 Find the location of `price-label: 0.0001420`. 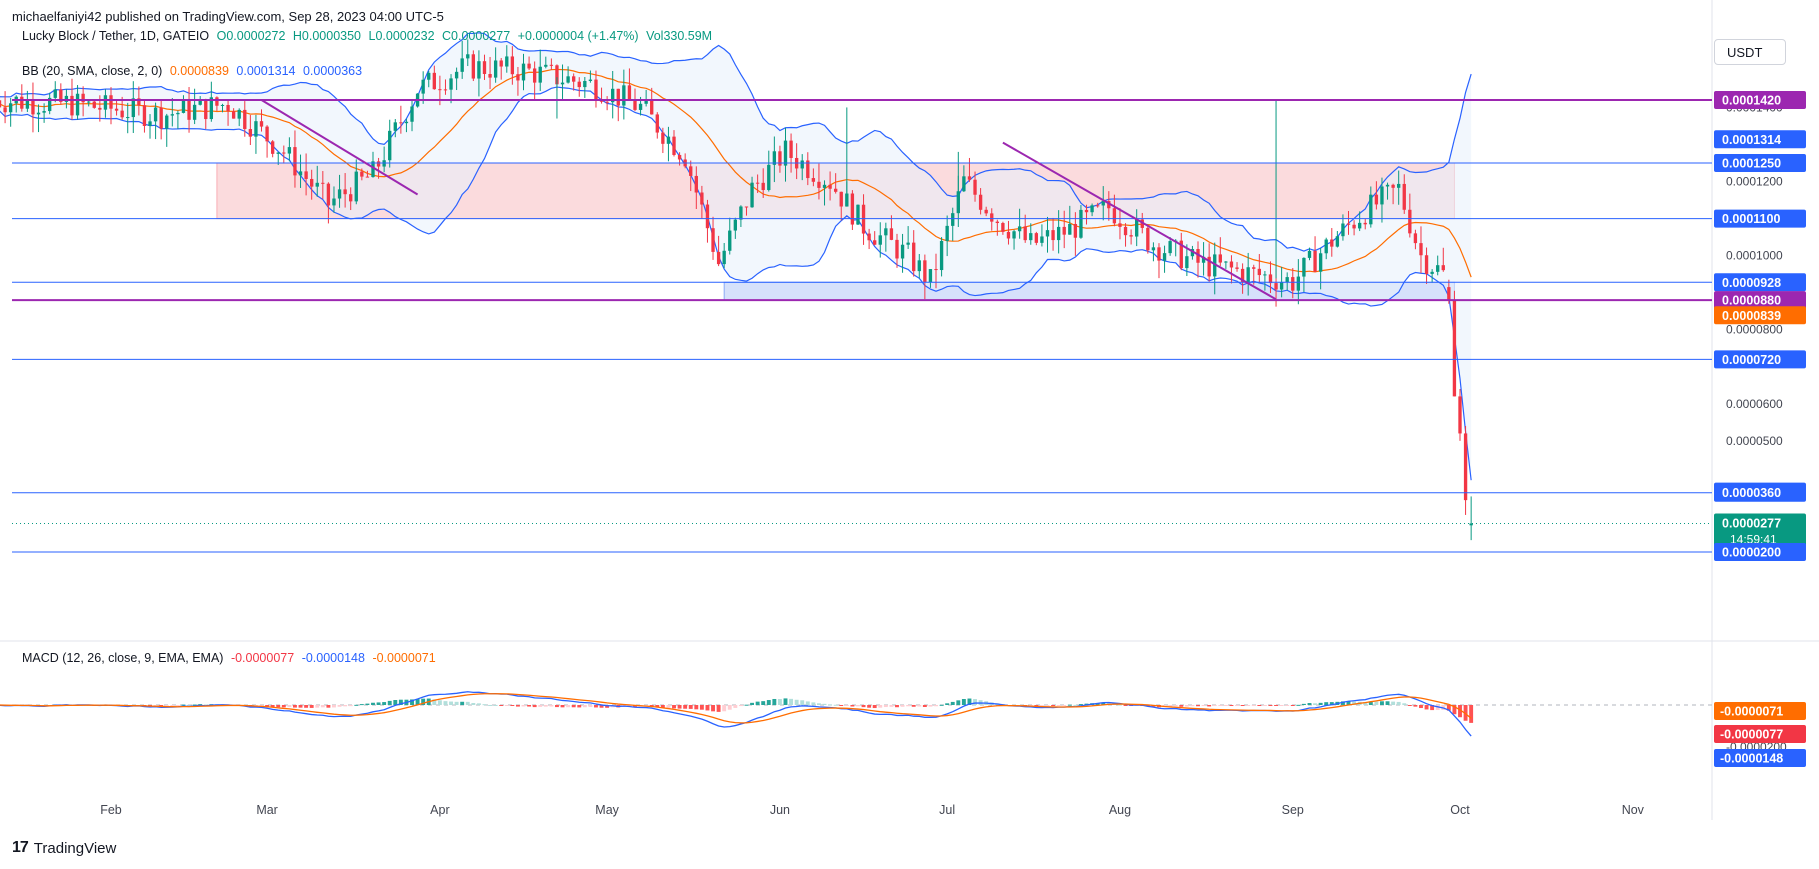

price-label: 0.0001420 is located at coordinates (1751, 101).